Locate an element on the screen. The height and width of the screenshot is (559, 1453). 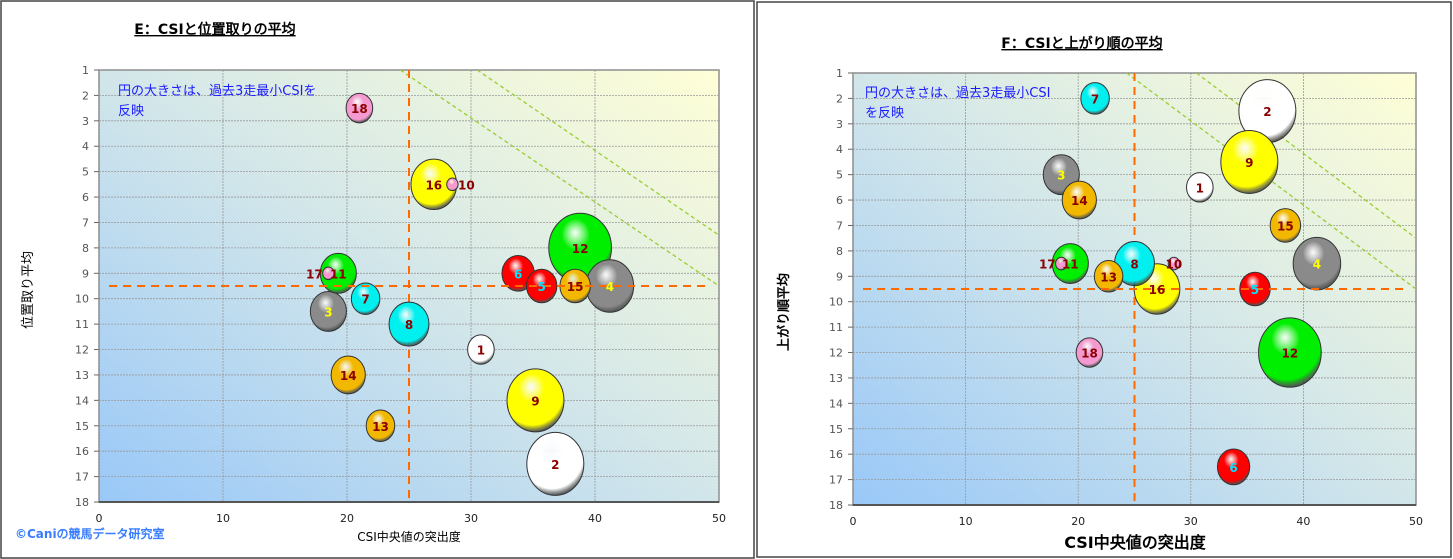
y-tick-label: 13 is located at coordinates (82, 375).